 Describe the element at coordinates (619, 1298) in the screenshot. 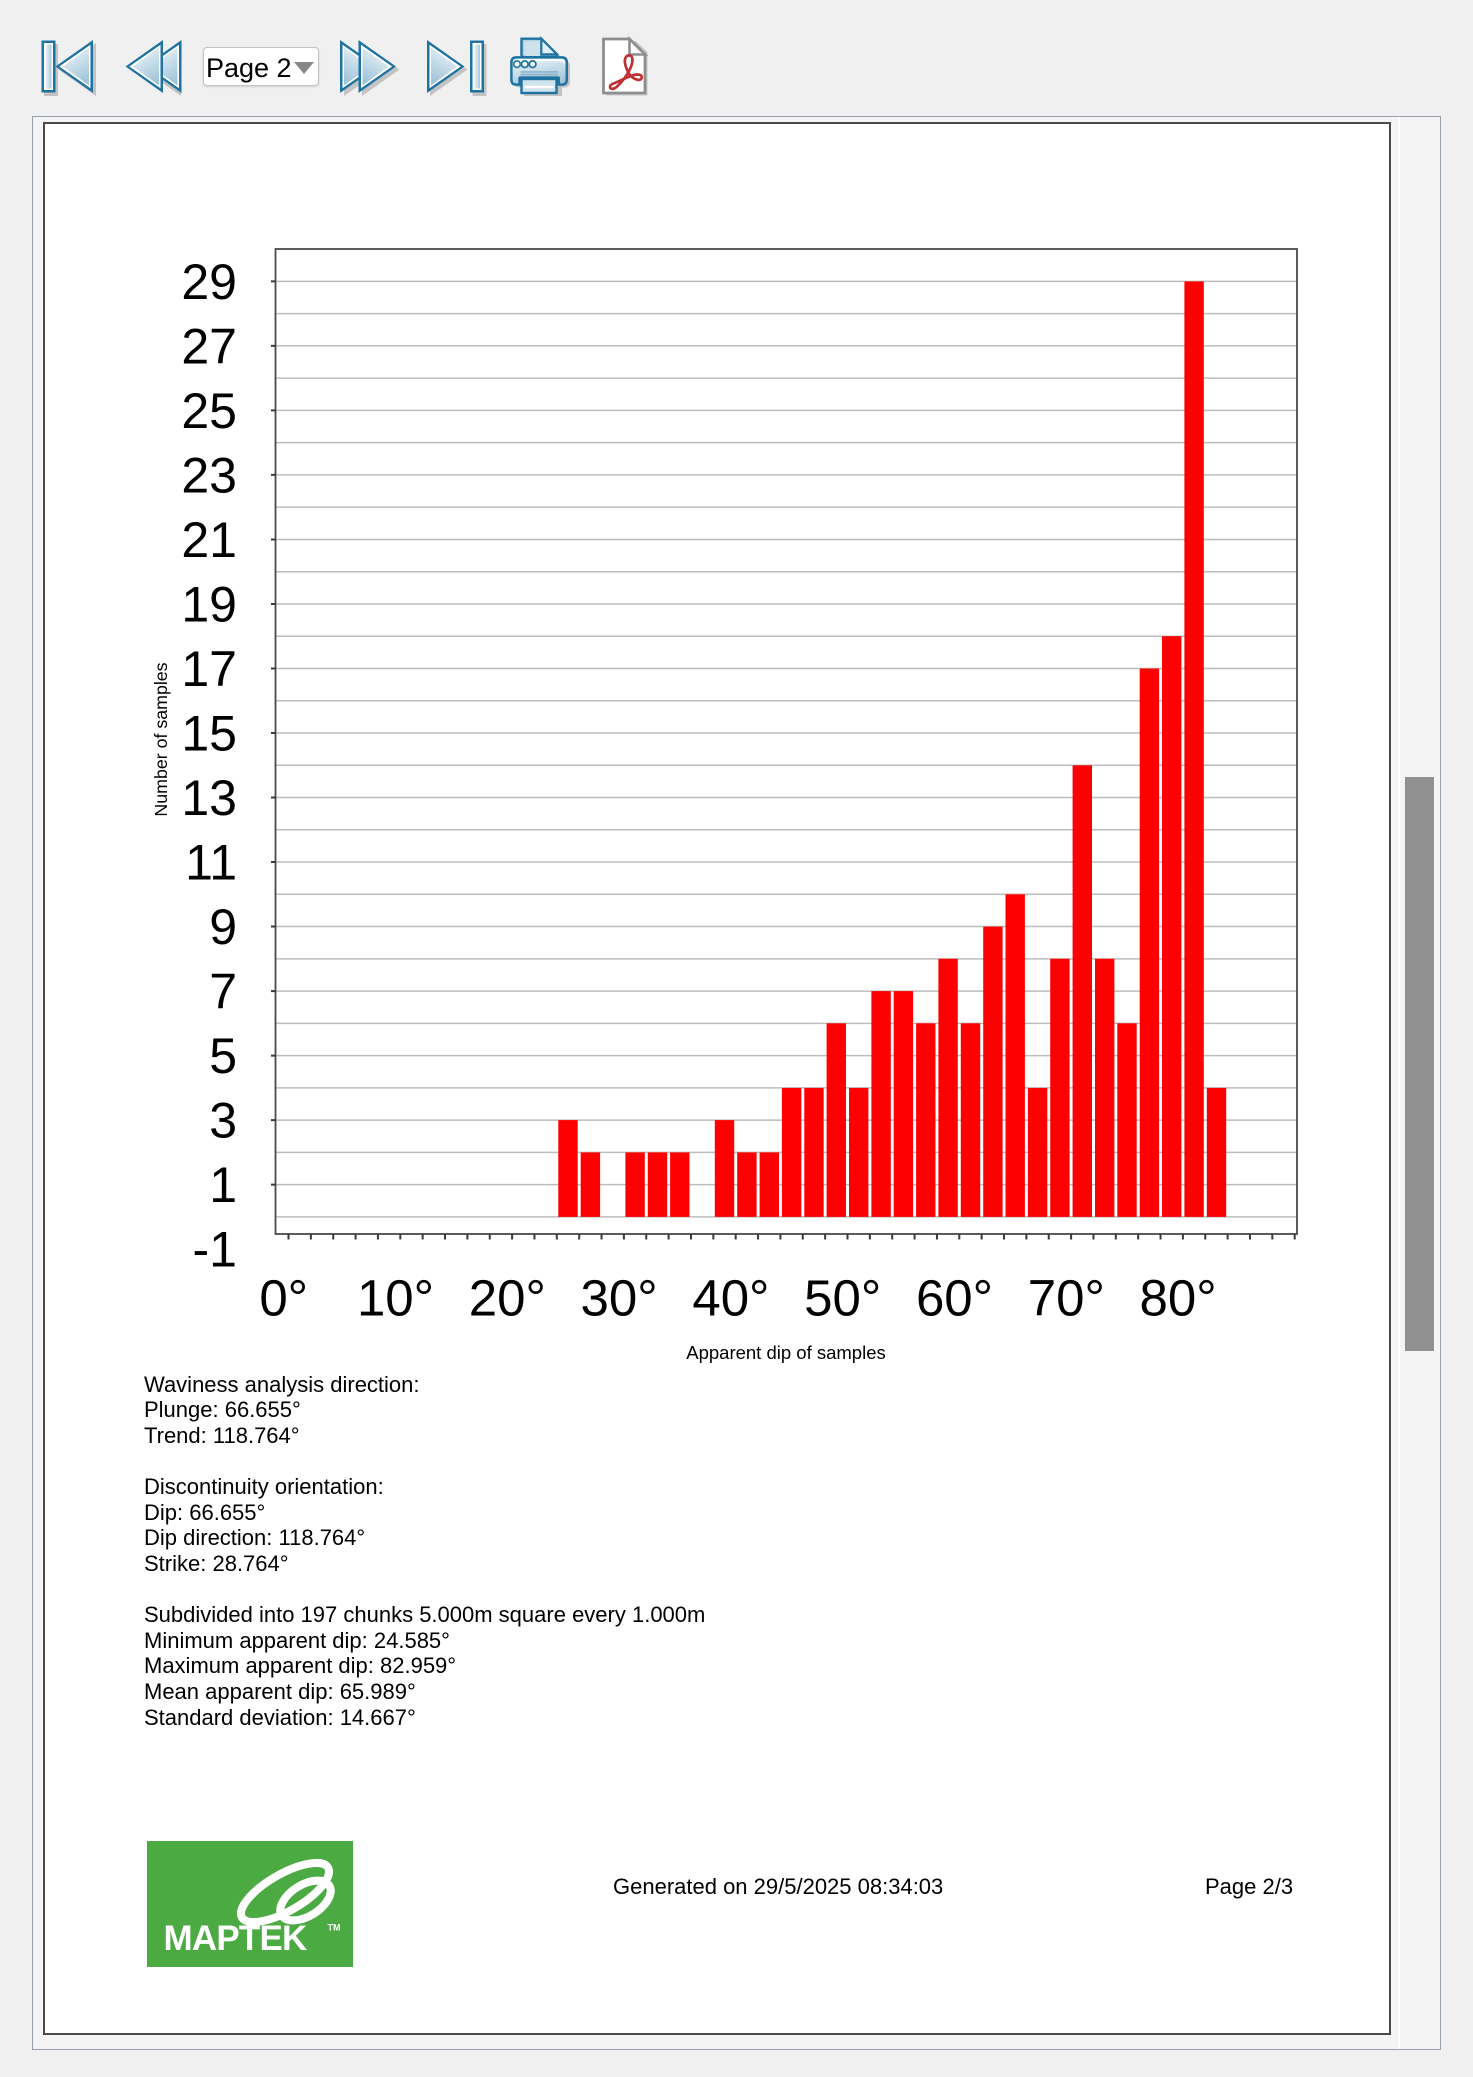

I see `svg-text: 30°` at that location.